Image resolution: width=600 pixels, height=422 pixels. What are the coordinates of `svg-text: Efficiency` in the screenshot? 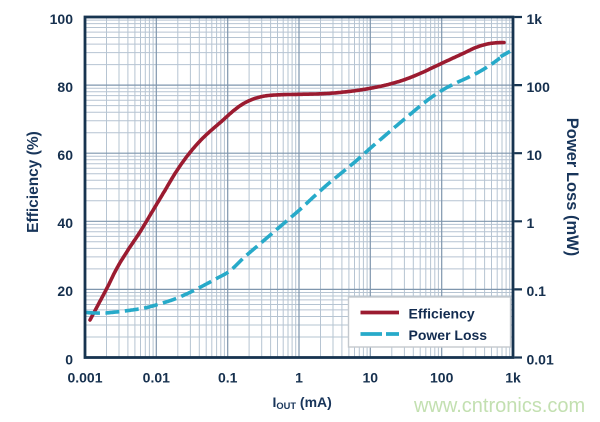 It's located at (442, 314).